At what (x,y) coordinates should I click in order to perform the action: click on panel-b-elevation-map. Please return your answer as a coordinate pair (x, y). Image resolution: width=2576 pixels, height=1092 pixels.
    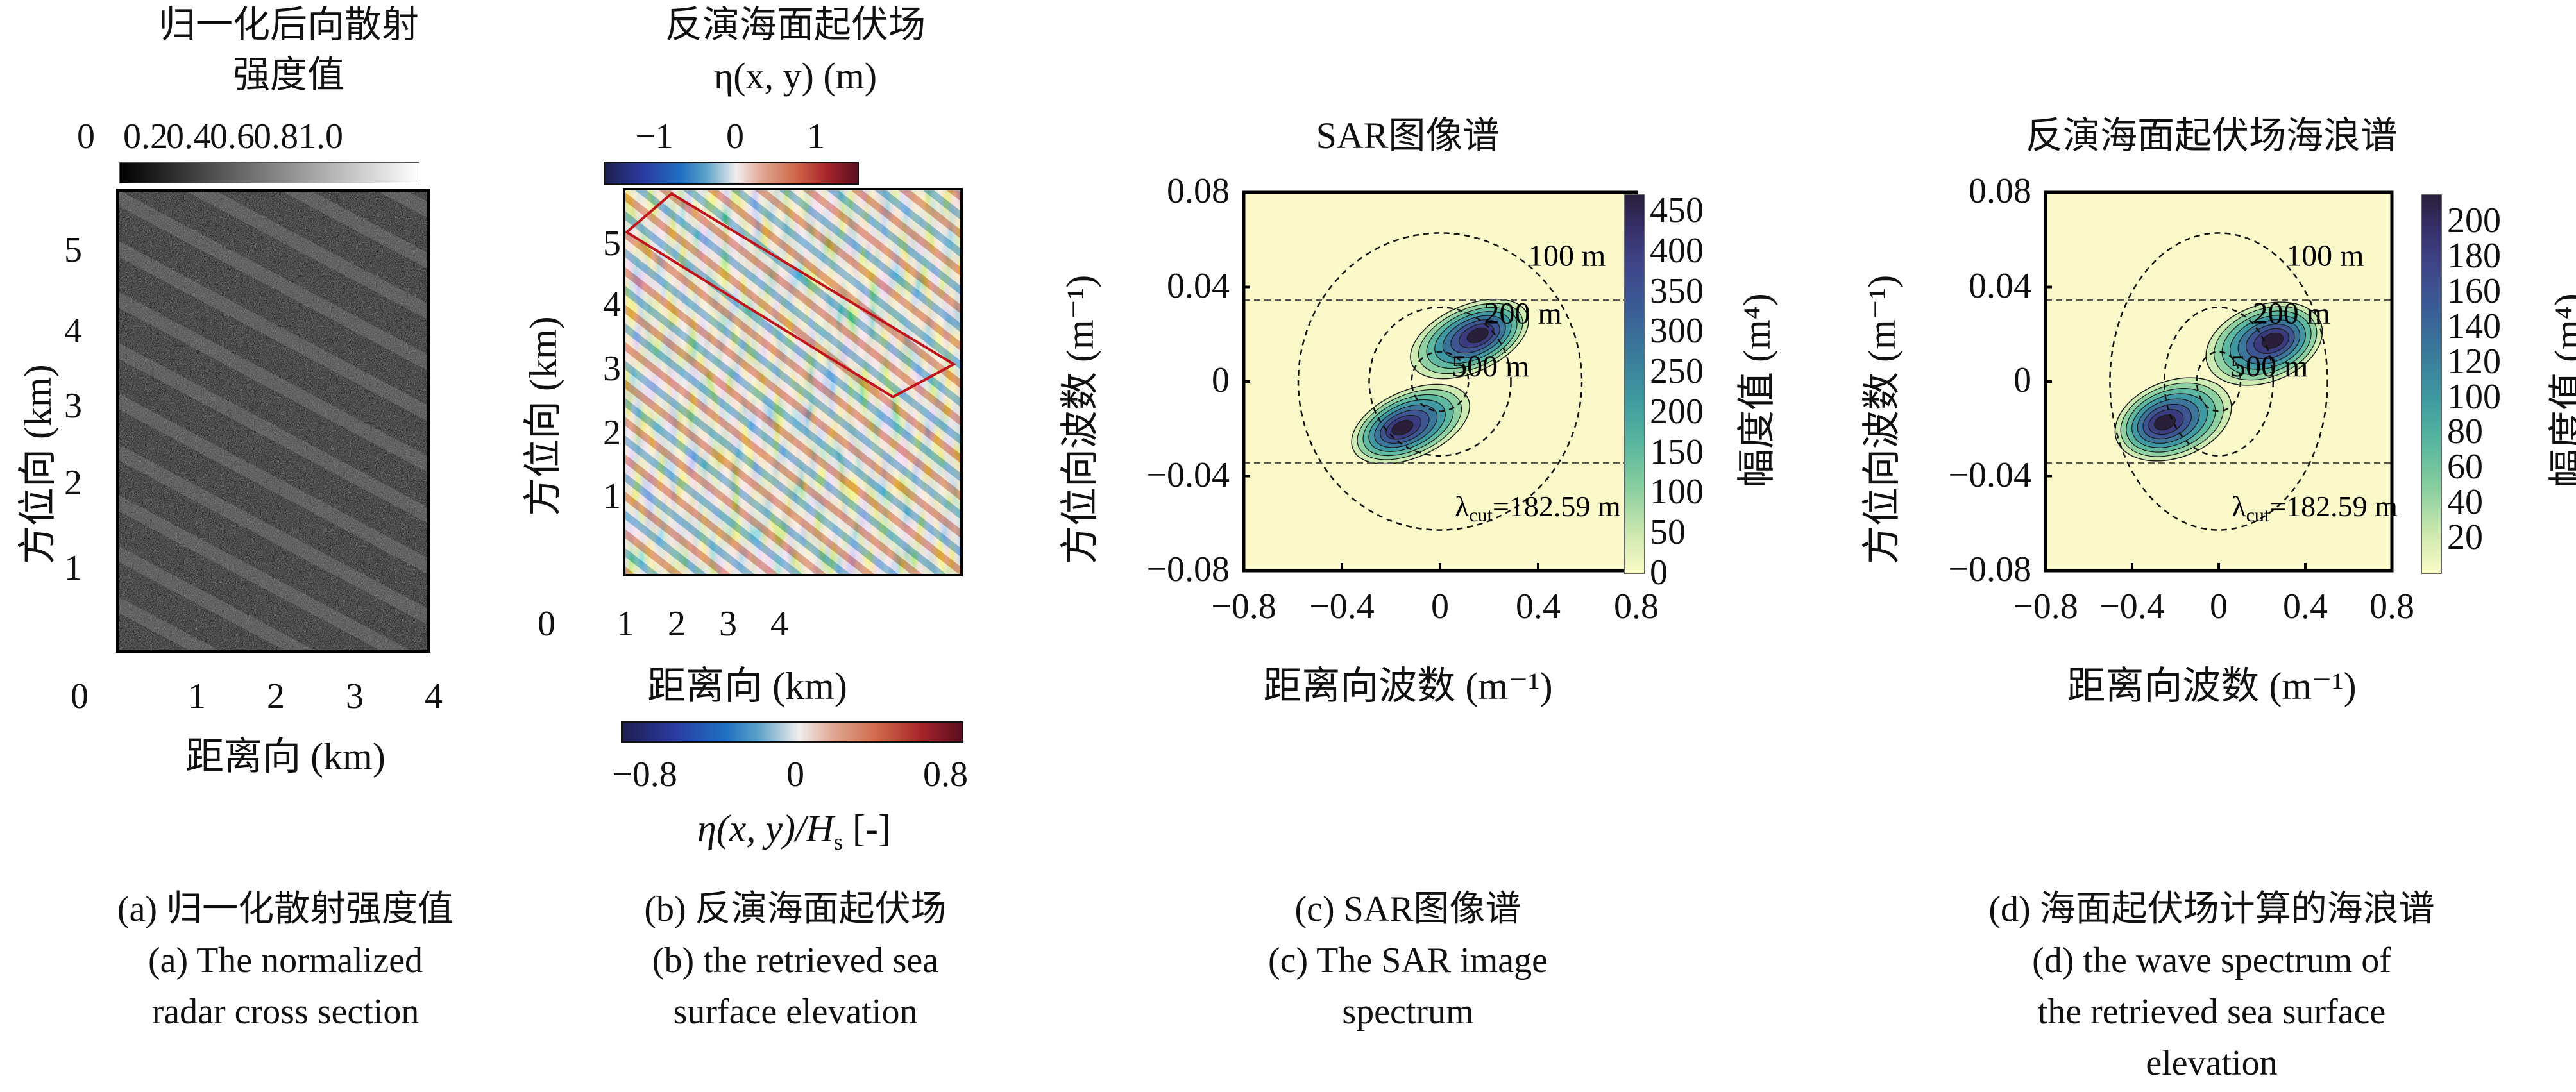
    Looking at the image, I should click on (793, 382).